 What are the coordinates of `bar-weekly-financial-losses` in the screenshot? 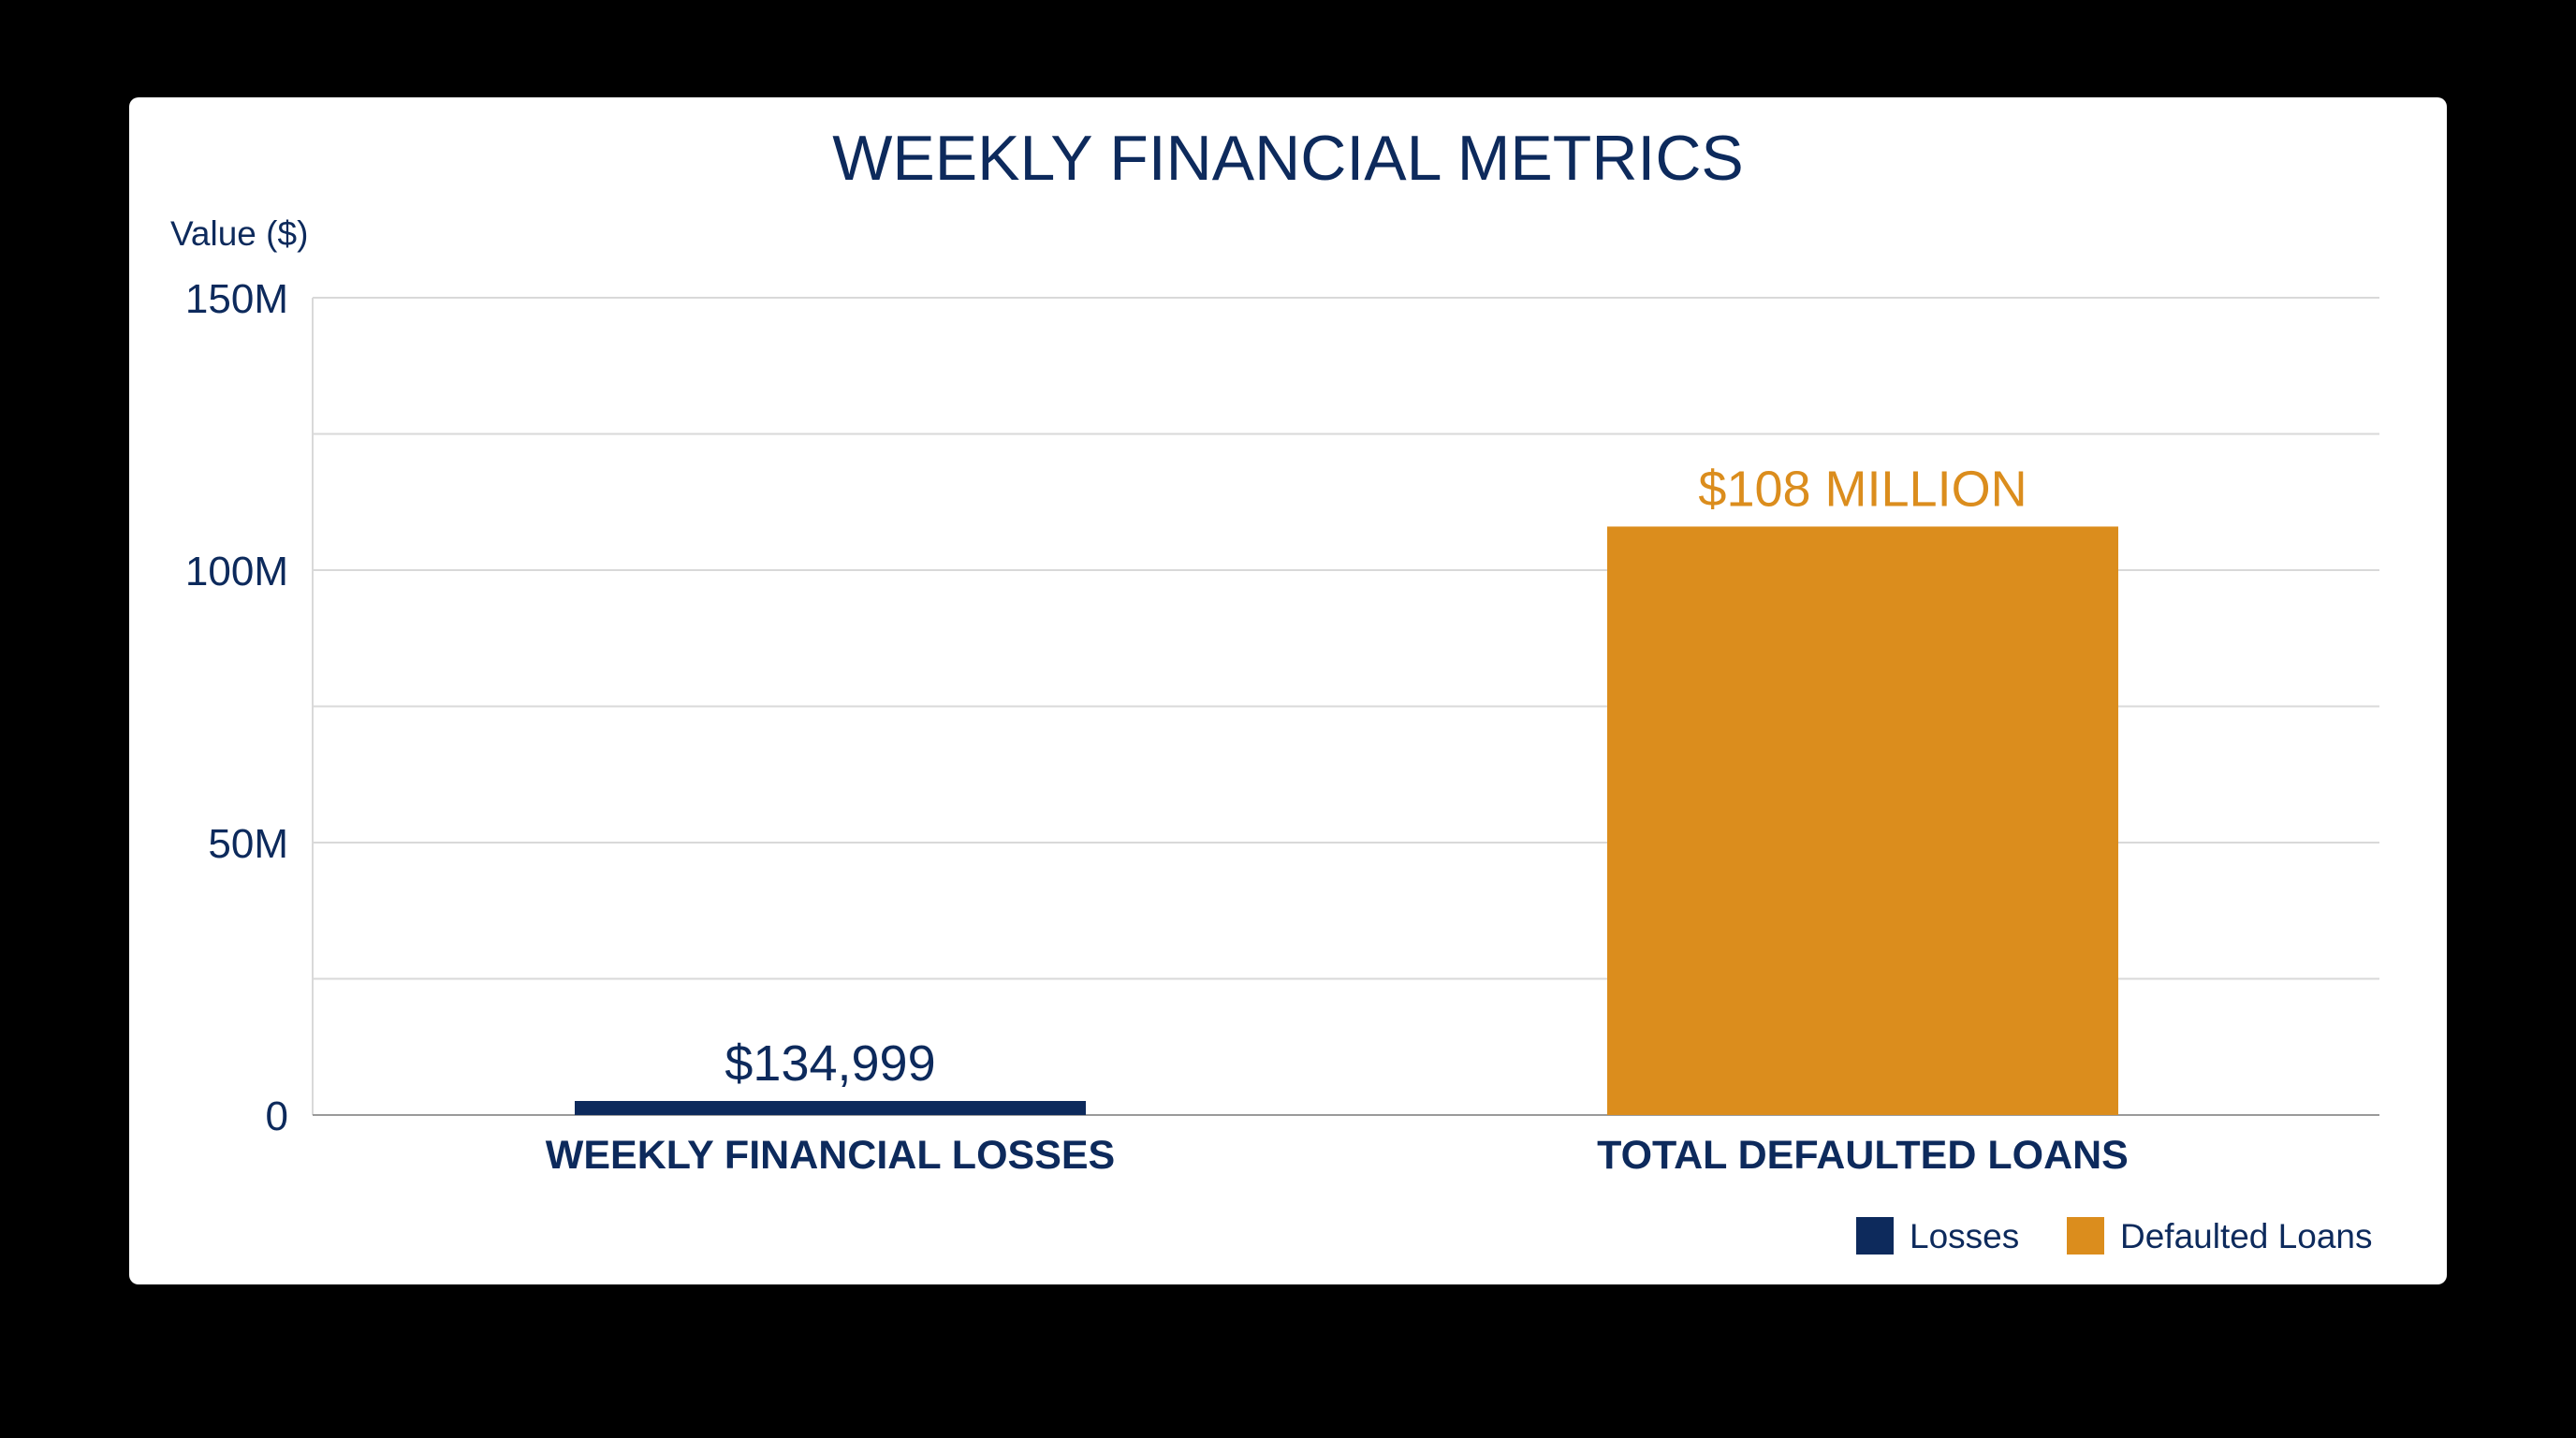 It's located at (830, 1108).